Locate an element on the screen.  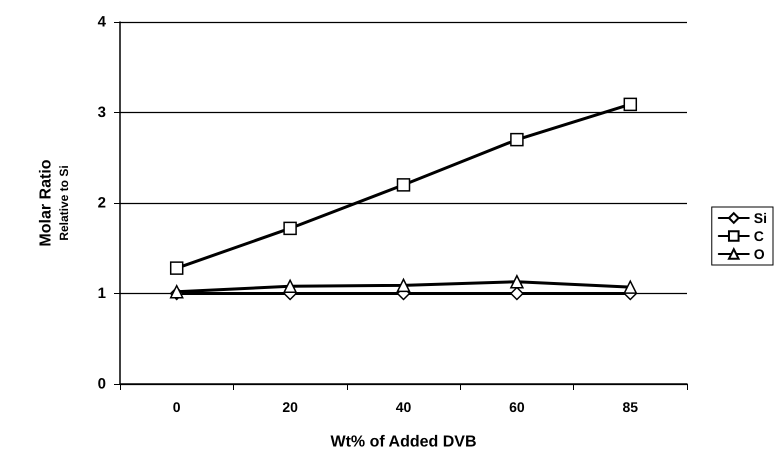
y-tick-label: 4 is located at coordinates (102, 22).